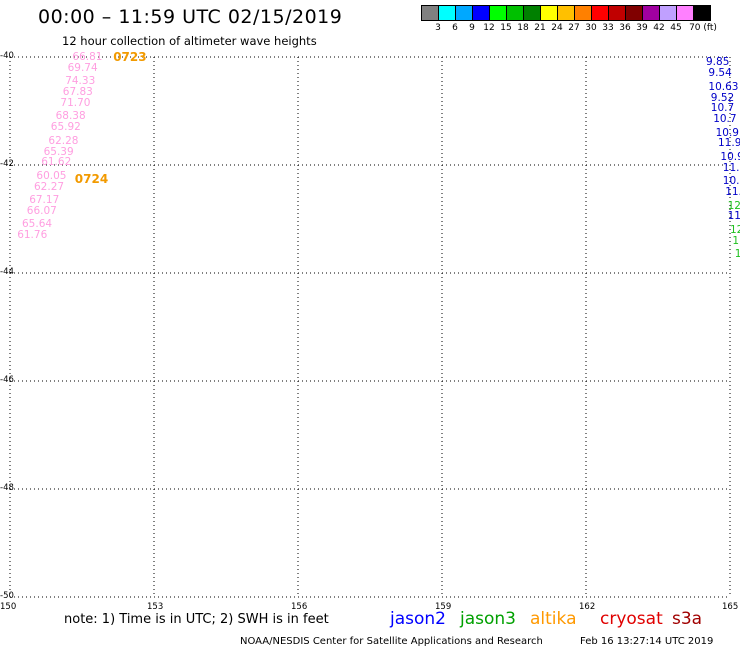  Describe the element at coordinates (718, 62) in the screenshot. I see `wave-height-value: 9.85` at that location.